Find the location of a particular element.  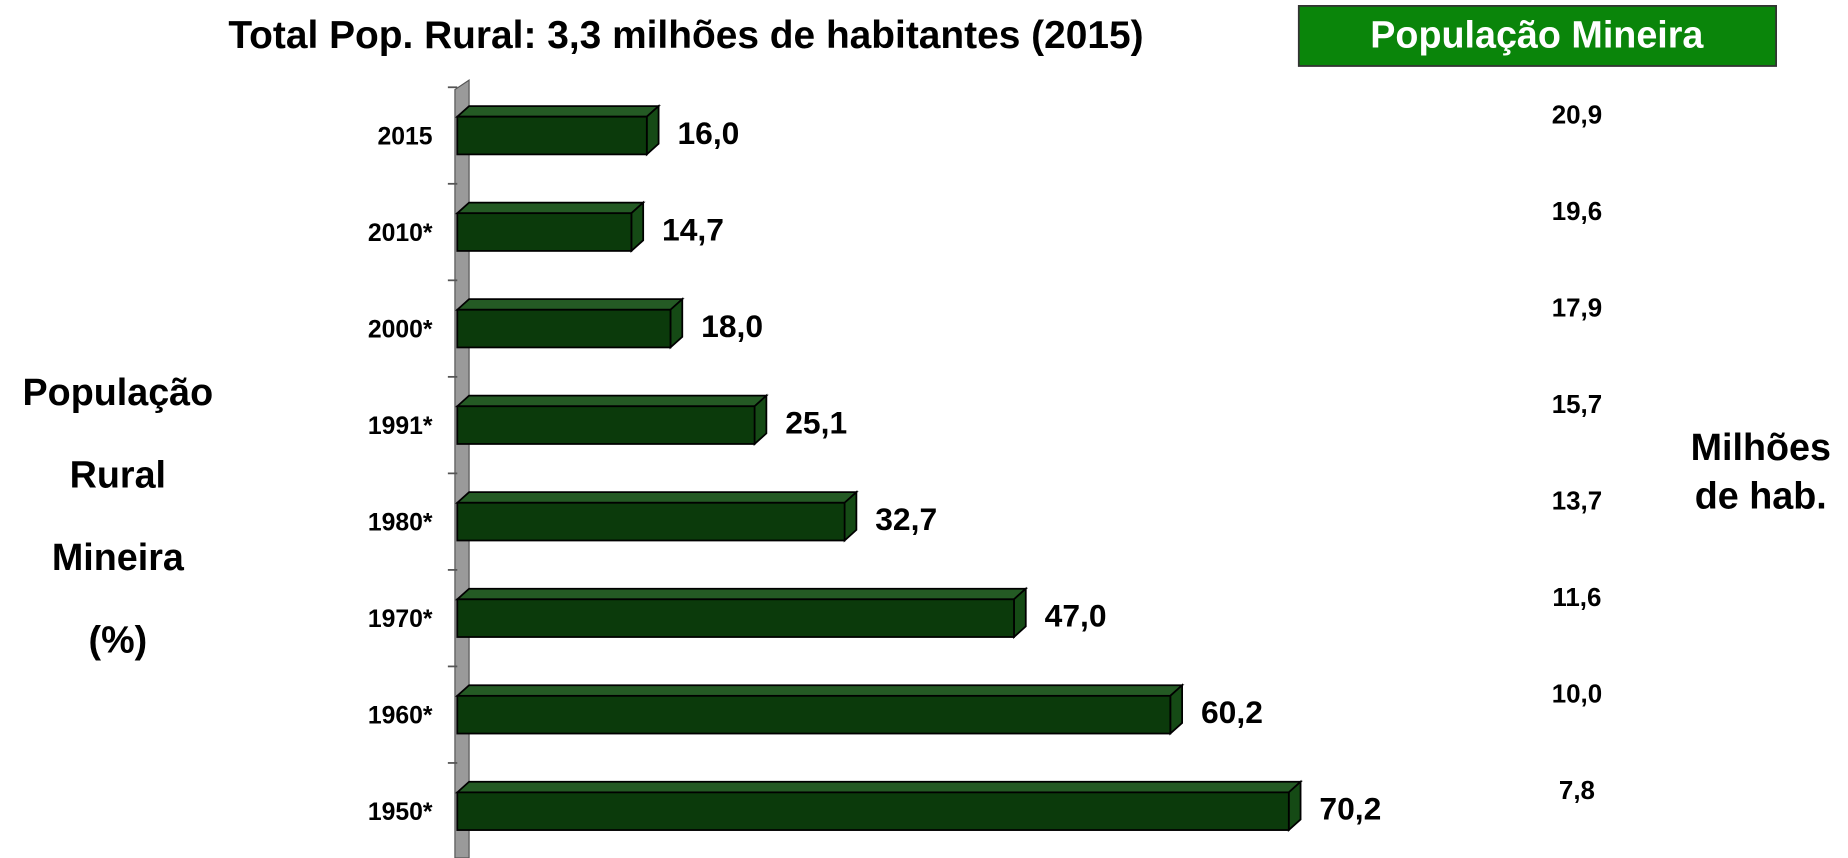

value-label: 25,1 is located at coordinates (816, 423).